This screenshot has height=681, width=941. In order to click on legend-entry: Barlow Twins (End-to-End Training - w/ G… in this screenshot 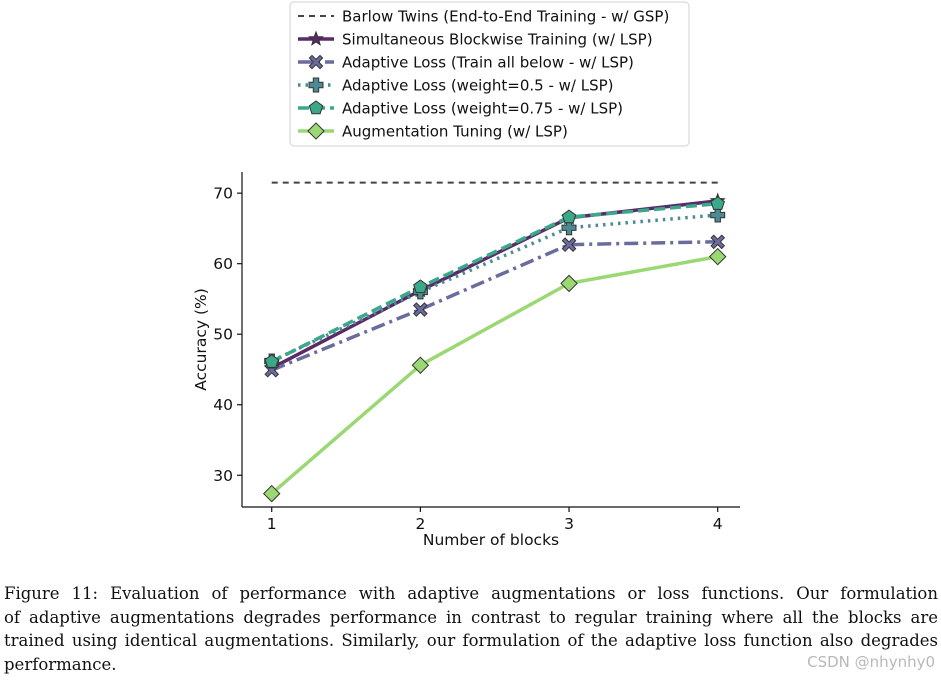, I will do `click(483, 17)`.